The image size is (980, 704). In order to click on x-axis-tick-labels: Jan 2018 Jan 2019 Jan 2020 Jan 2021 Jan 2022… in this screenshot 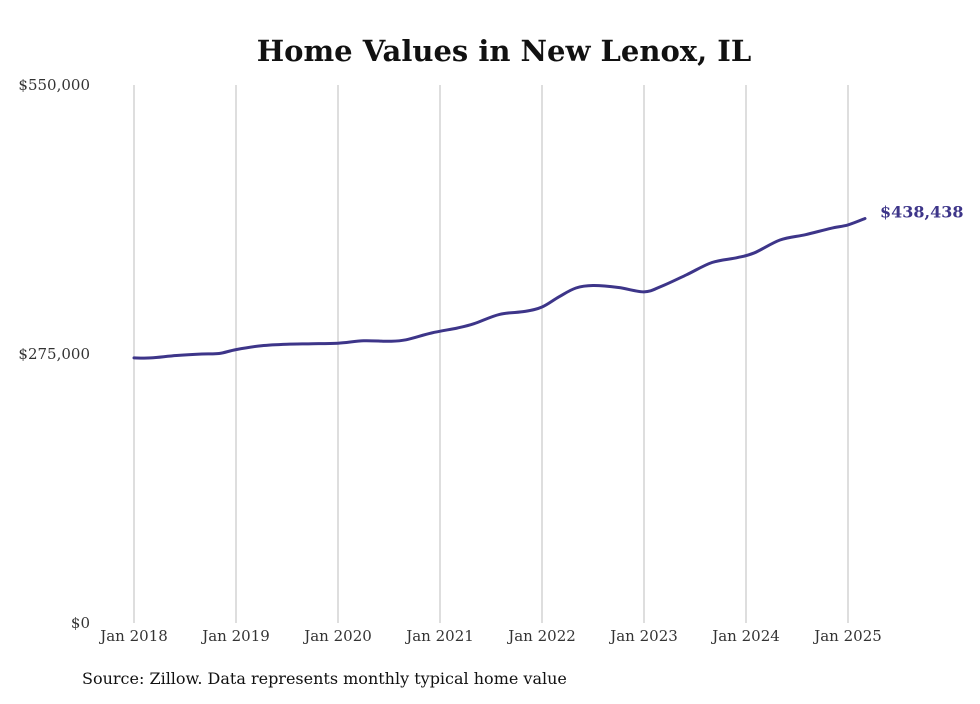, I will do `click(490, 636)`.